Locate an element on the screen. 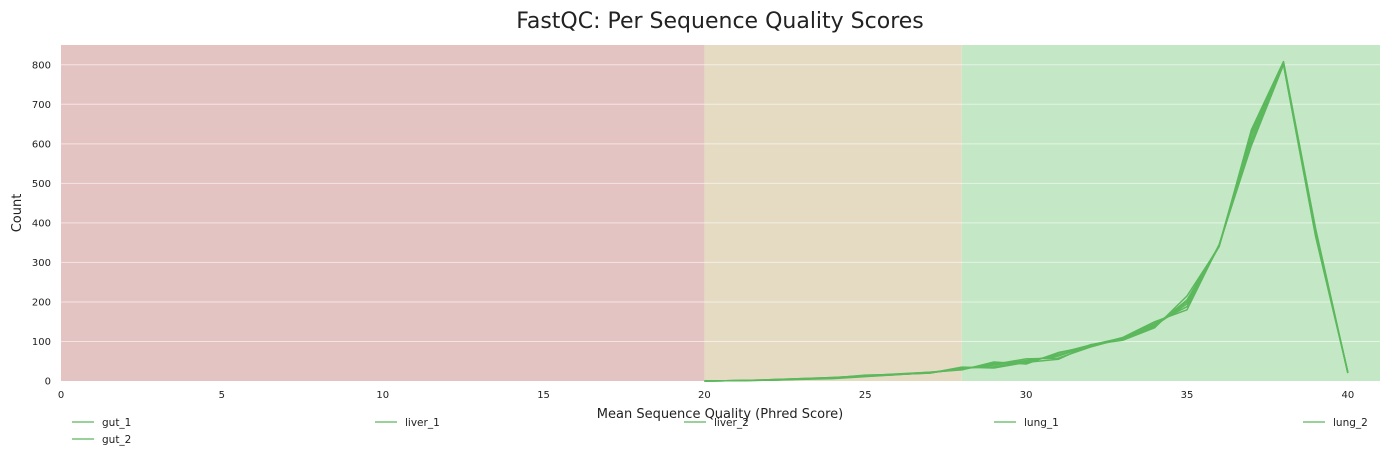 The height and width of the screenshot is (460, 1389). legend-item-lung_2: lung_2 is located at coordinates (1335, 423).